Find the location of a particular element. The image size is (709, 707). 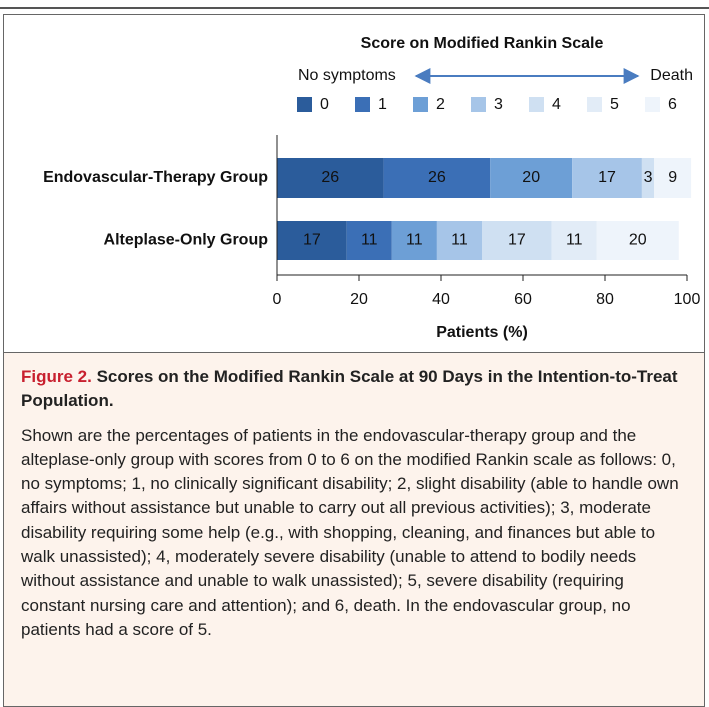

data-label: 9 is located at coordinates (672, 177).